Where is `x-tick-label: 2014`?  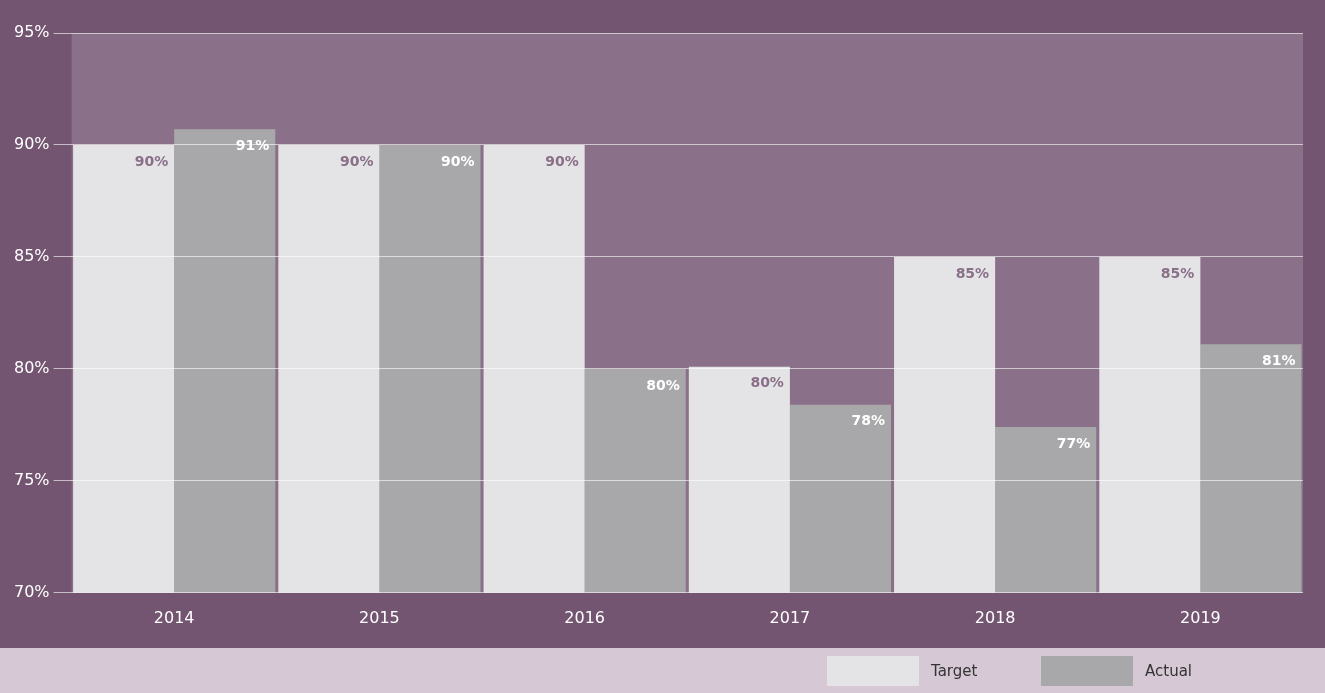
x-tick-label: 2014 is located at coordinates (174, 617).